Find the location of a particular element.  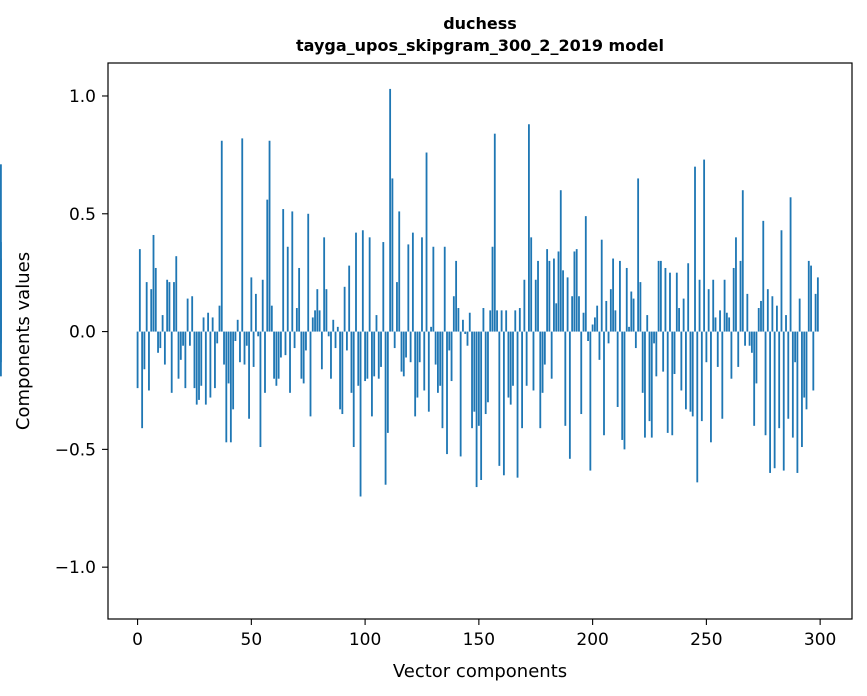

y-tick-label: 0.0 is located at coordinates (82, 333).